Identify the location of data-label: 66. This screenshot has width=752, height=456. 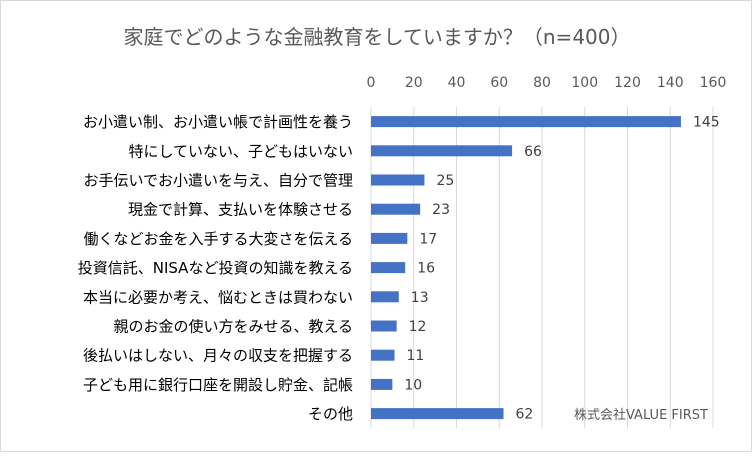
(533, 152).